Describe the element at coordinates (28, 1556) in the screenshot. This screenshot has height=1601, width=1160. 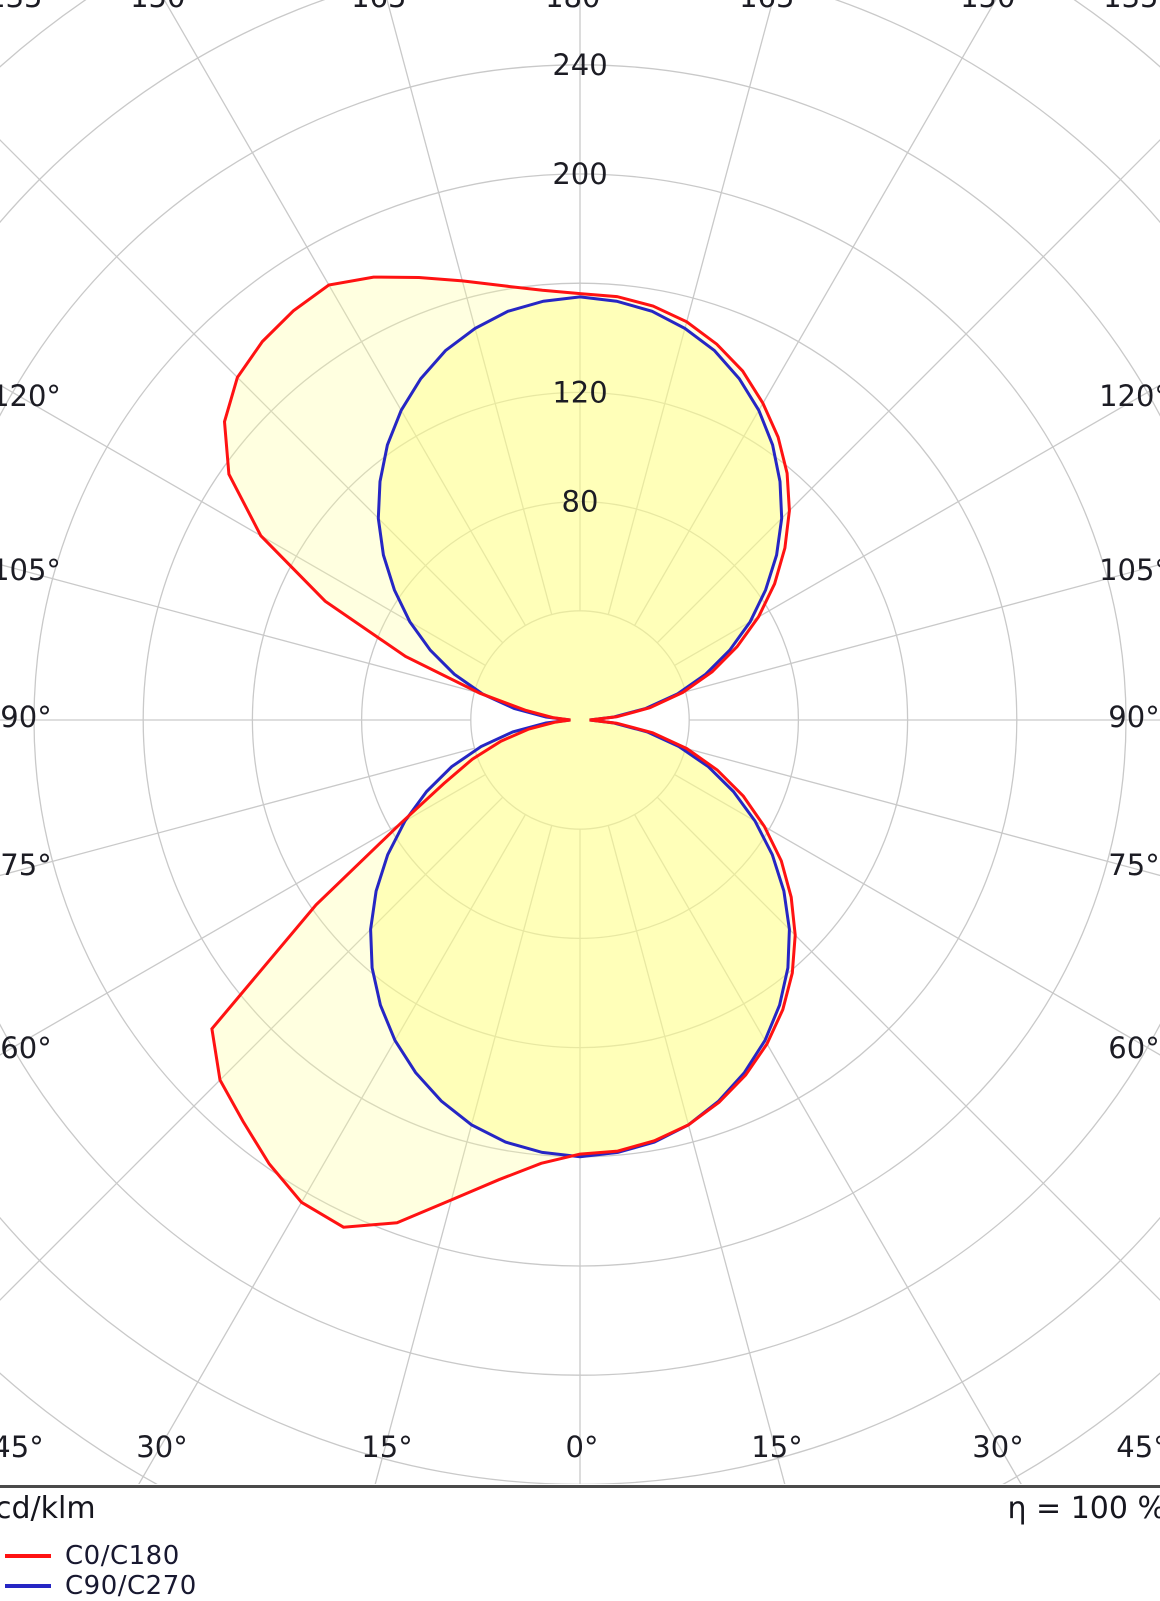
I see `legend-swatch-c0-c180` at that location.